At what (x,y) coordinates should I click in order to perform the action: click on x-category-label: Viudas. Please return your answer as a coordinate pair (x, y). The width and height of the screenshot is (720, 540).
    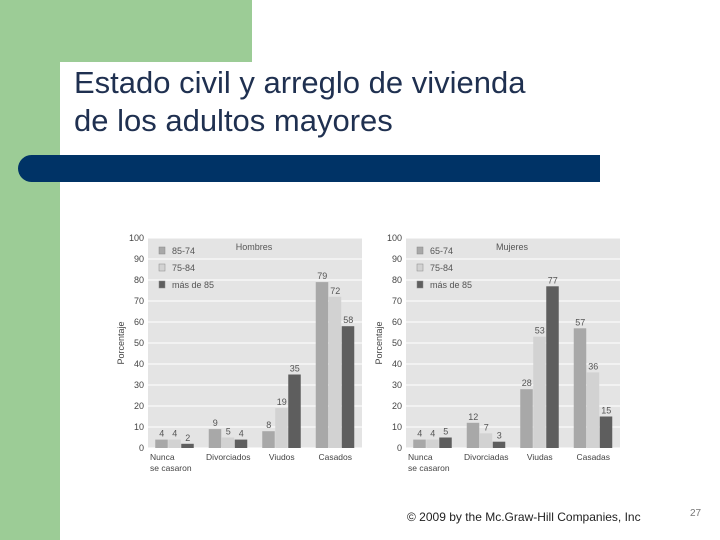
    Looking at the image, I should click on (540, 457).